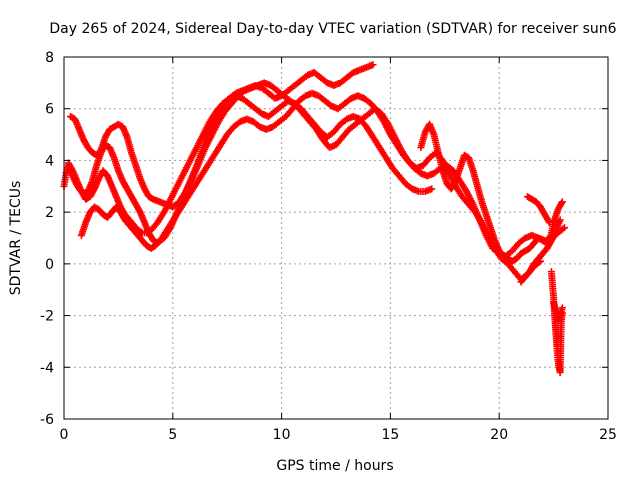  What do you see at coordinates (16, 238) in the screenshot?
I see `y-axis-label: SDTVAR / TECUs` at bounding box center [16, 238].